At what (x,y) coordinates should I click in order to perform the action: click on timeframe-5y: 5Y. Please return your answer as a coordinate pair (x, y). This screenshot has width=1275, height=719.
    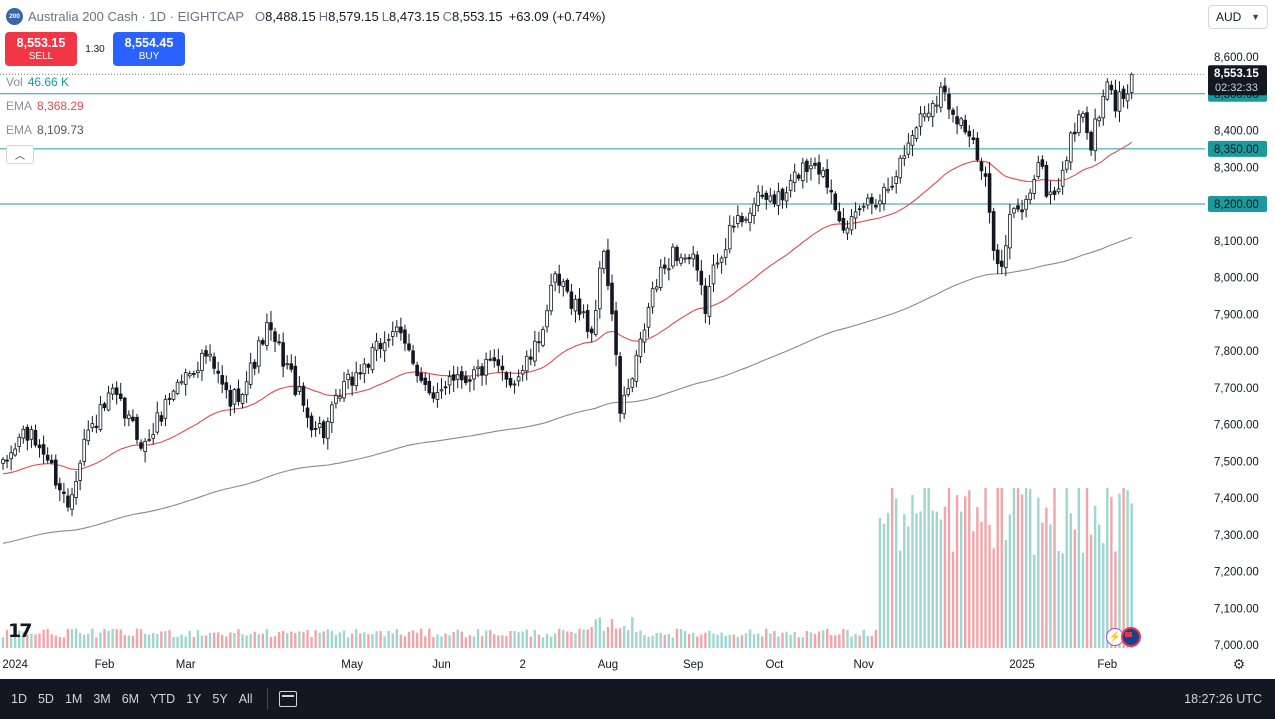
    Looking at the image, I should click on (220, 699).